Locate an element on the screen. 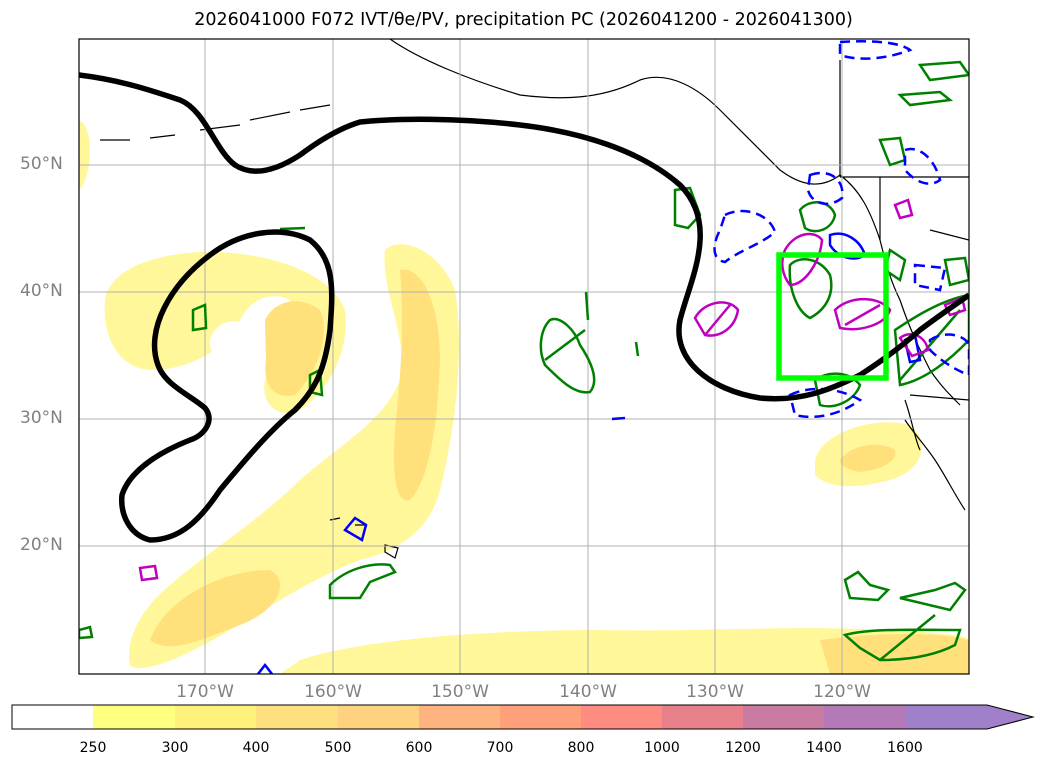  colorbar-tick-label: 500 is located at coordinates (338, 748).